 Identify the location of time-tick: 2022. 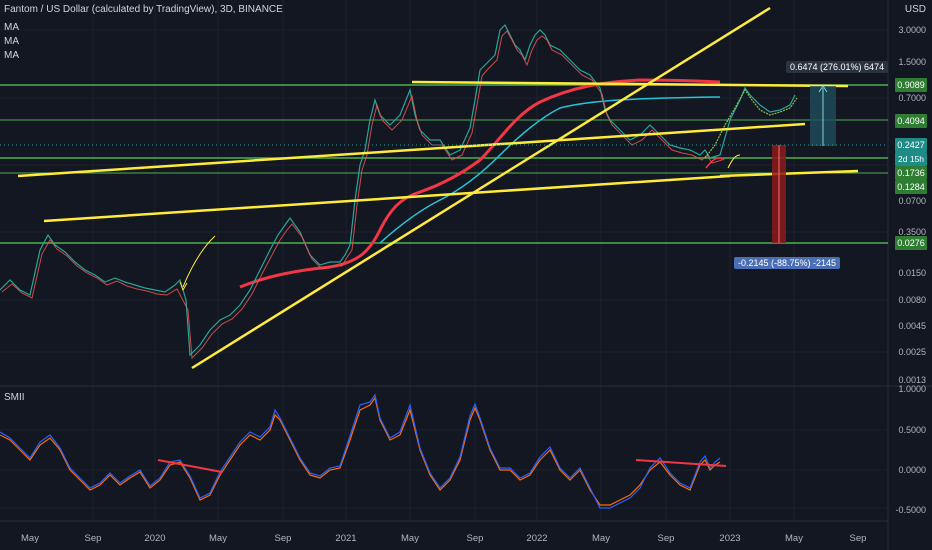
(537, 538).